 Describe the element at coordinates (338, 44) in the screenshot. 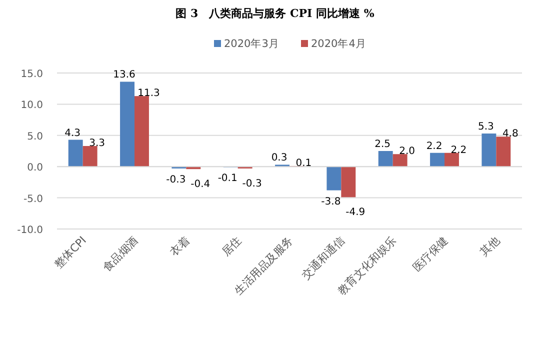

I see `legend-label: 2020年4月` at that location.